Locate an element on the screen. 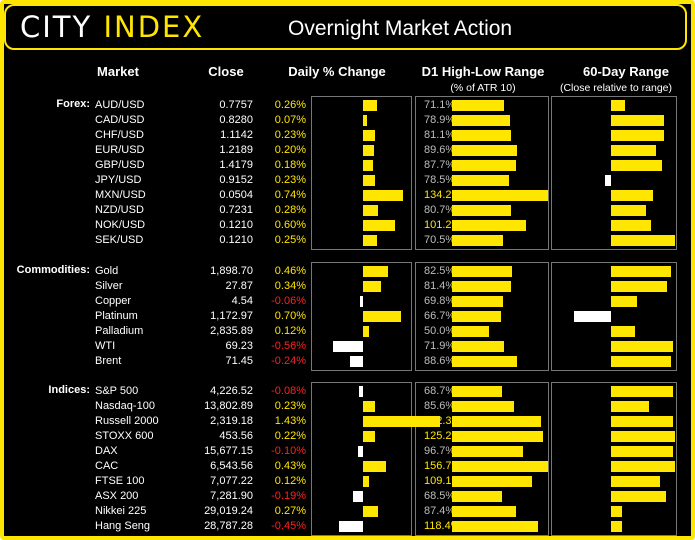 The width and height of the screenshot is (695, 540). daily-change-value: 0.18% is located at coordinates (290, 165).